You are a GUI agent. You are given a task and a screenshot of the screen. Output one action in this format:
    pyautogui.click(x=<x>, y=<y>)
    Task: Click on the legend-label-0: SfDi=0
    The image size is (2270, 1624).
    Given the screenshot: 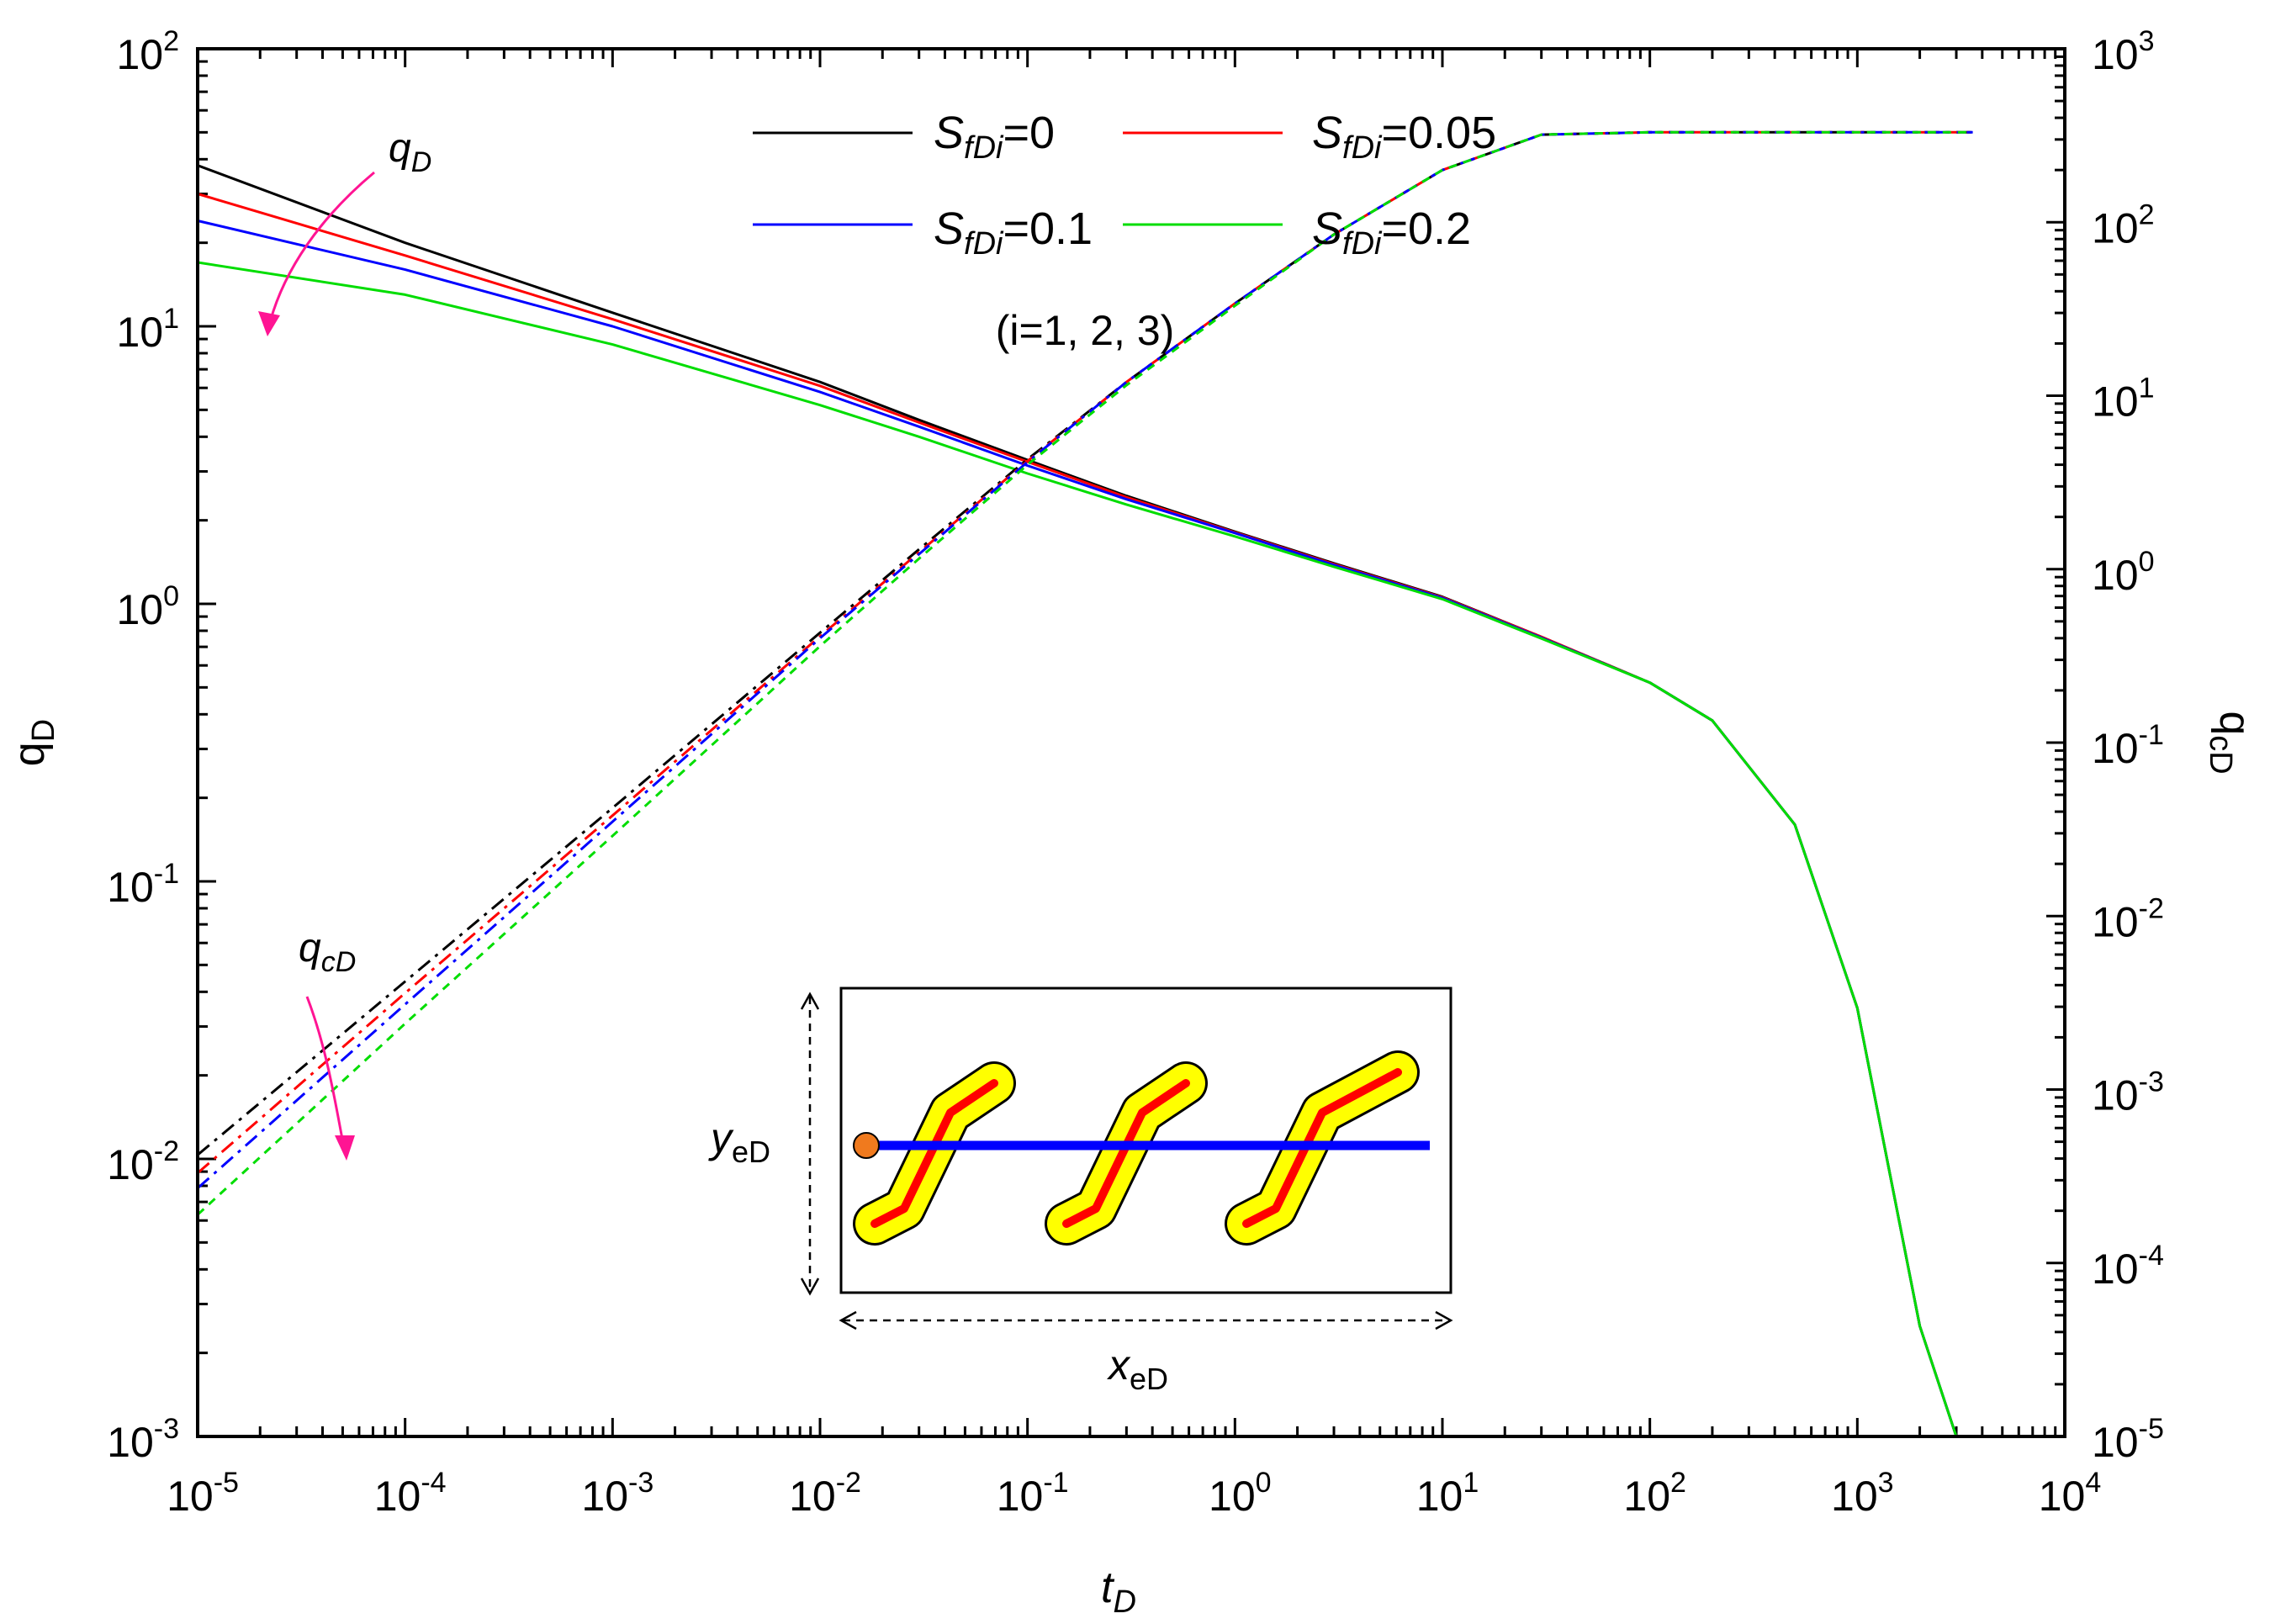 What is the action you would take?
    pyautogui.click(x=994, y=137)
    